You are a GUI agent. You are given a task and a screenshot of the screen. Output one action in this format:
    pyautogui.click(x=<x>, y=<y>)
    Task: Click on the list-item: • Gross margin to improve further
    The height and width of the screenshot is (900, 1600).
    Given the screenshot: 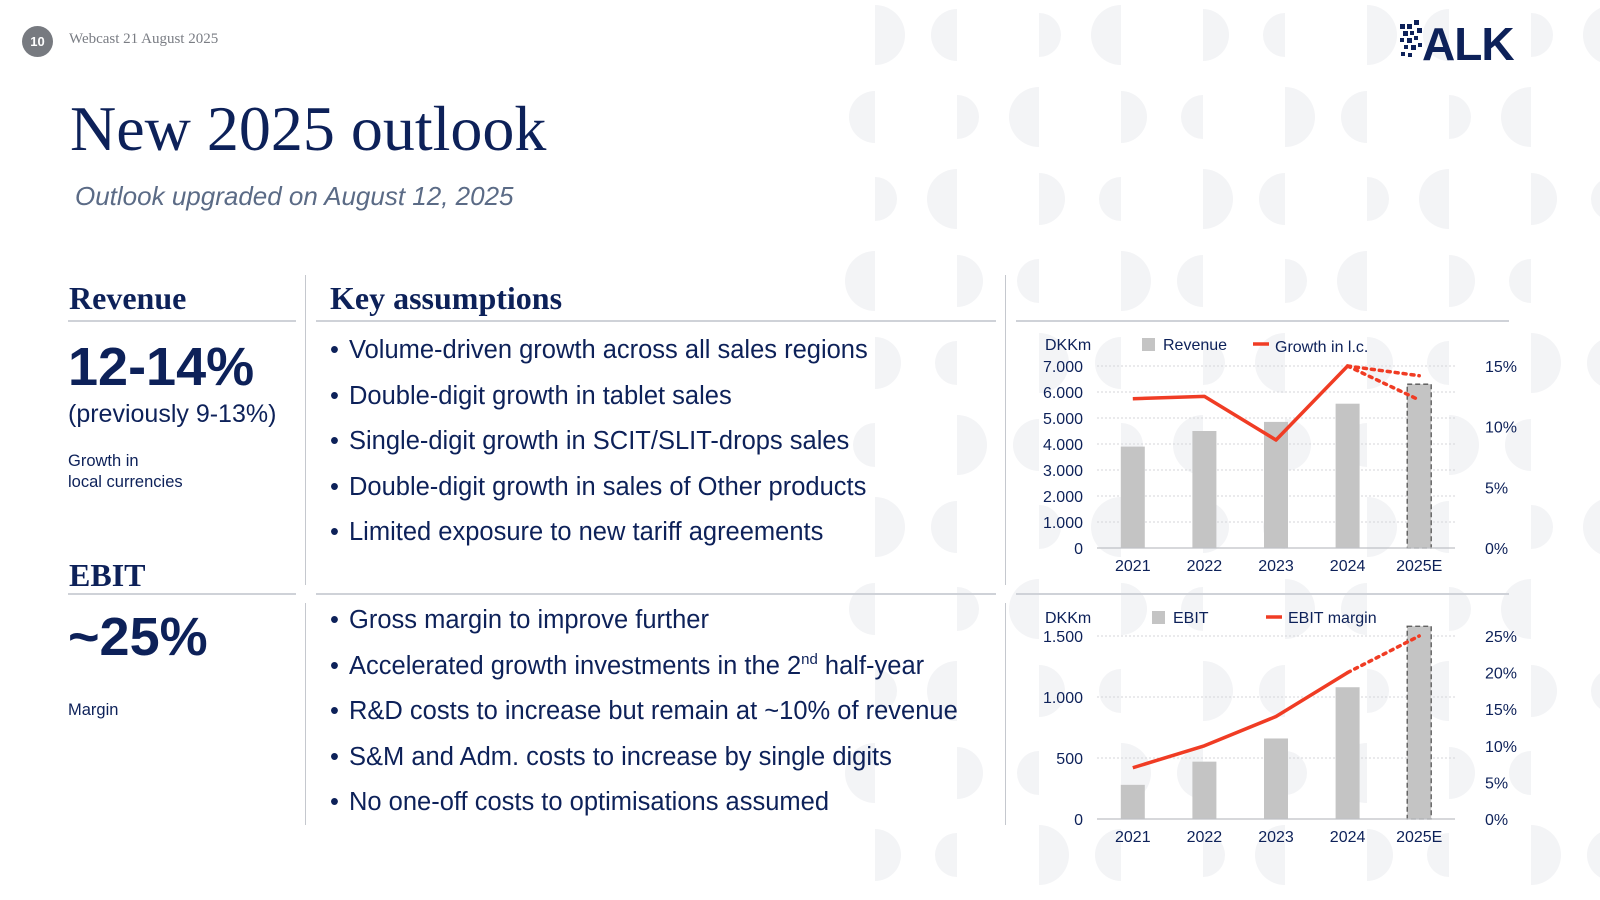 What is the action you would take?
    pyautogui.click(x=644, y=629)
    